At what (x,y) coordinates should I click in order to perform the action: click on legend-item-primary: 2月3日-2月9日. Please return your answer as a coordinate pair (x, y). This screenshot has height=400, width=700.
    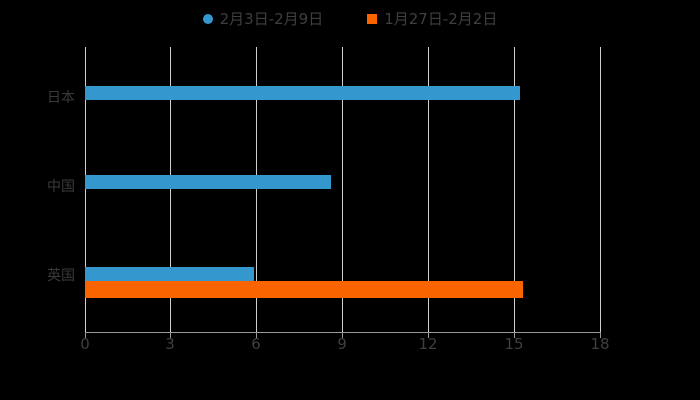
    Looking at the image, I should click on (263, 19).